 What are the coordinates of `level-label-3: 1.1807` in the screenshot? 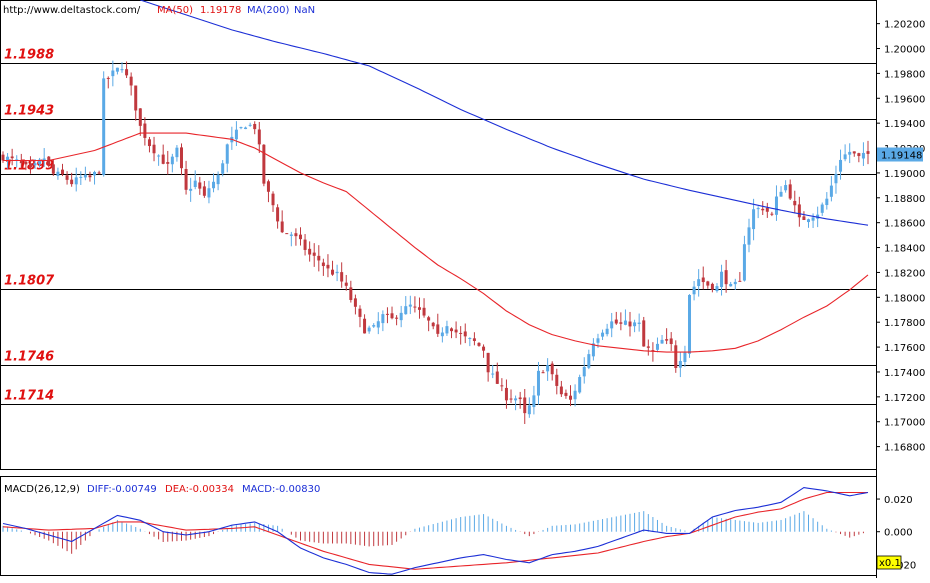 It's located at (29, 281).